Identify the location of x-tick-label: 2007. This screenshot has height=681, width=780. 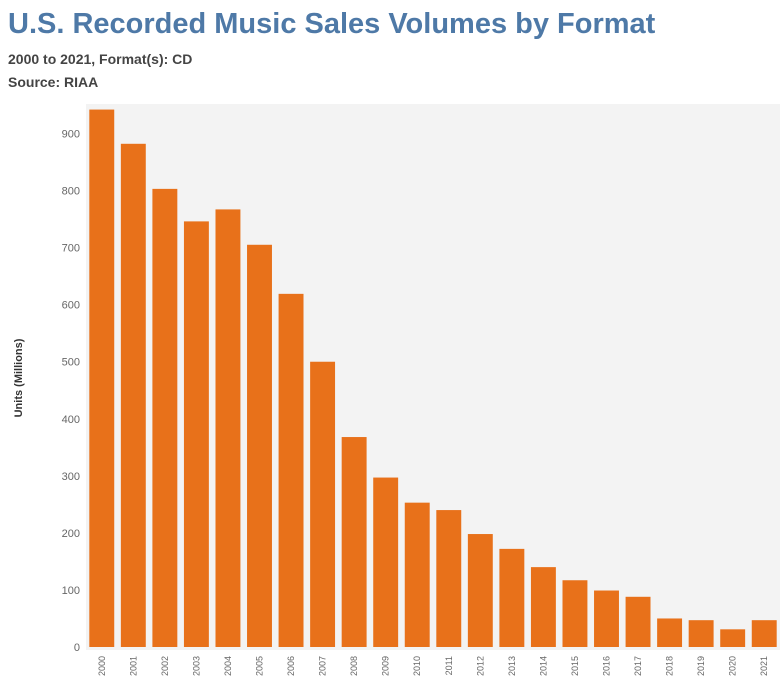
(323, 666).